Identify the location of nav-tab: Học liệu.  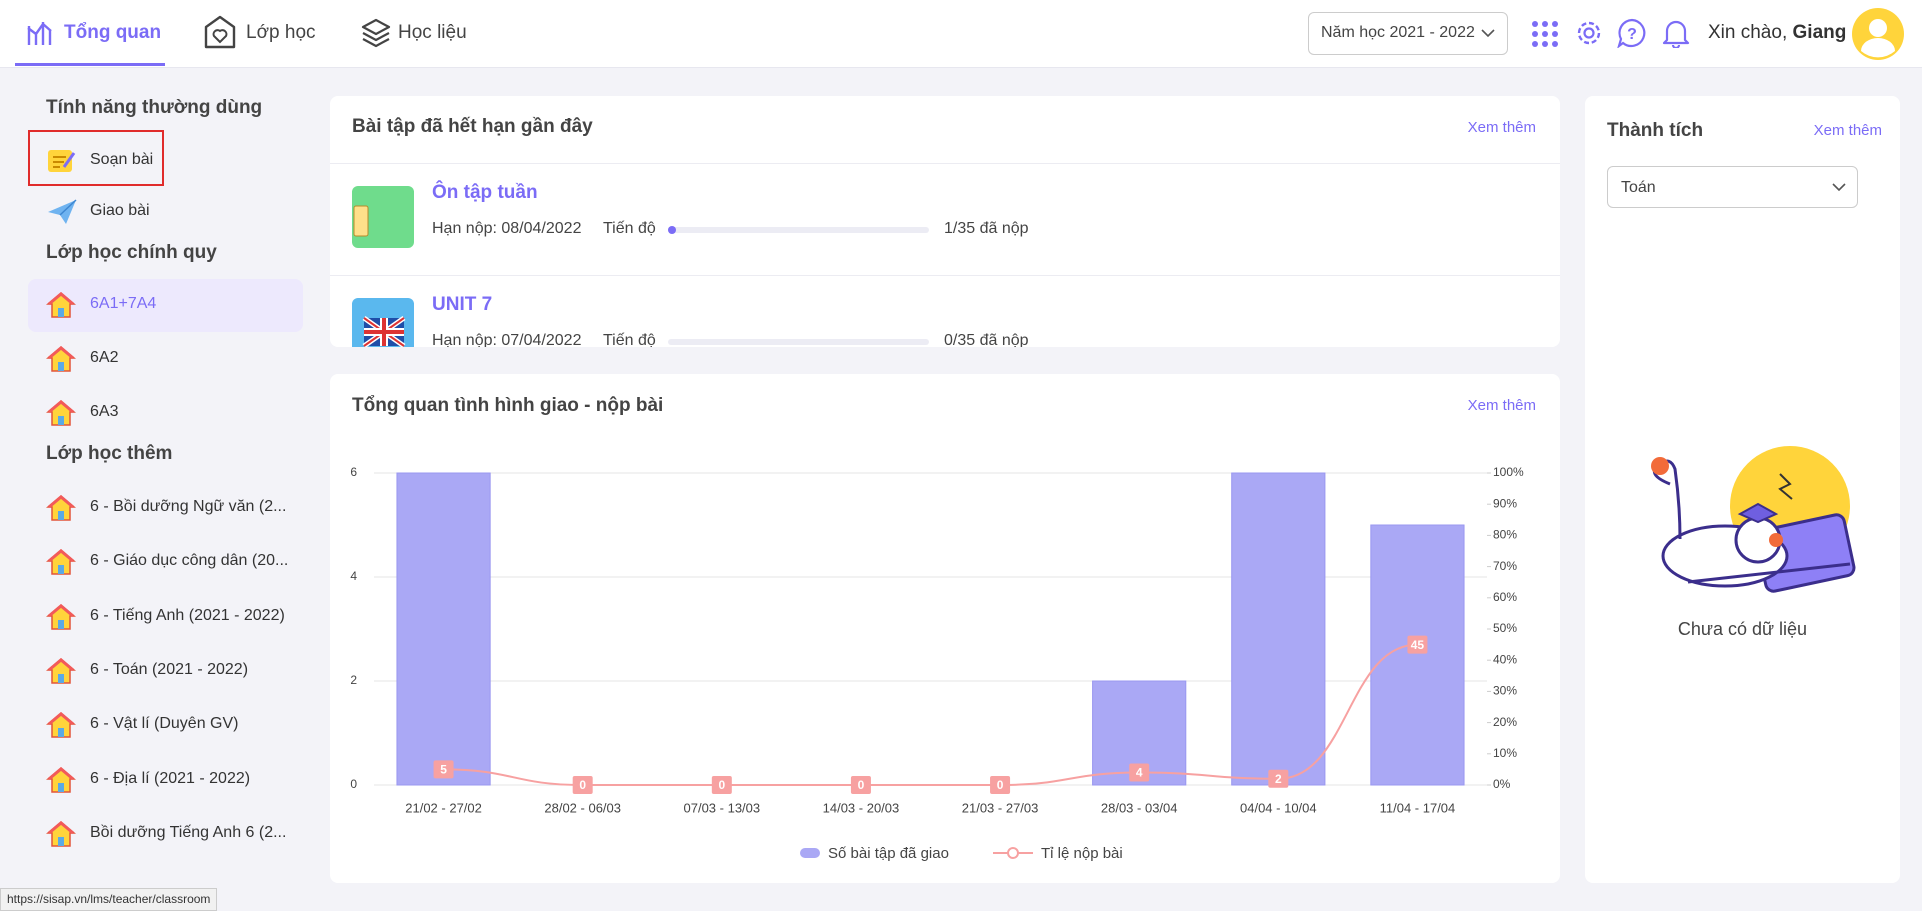
(432, 32).